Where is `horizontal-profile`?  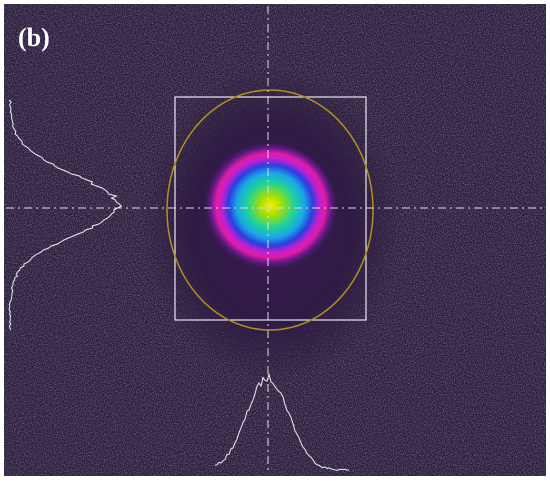
horizontal-profile is located at coordinates (282, 421).